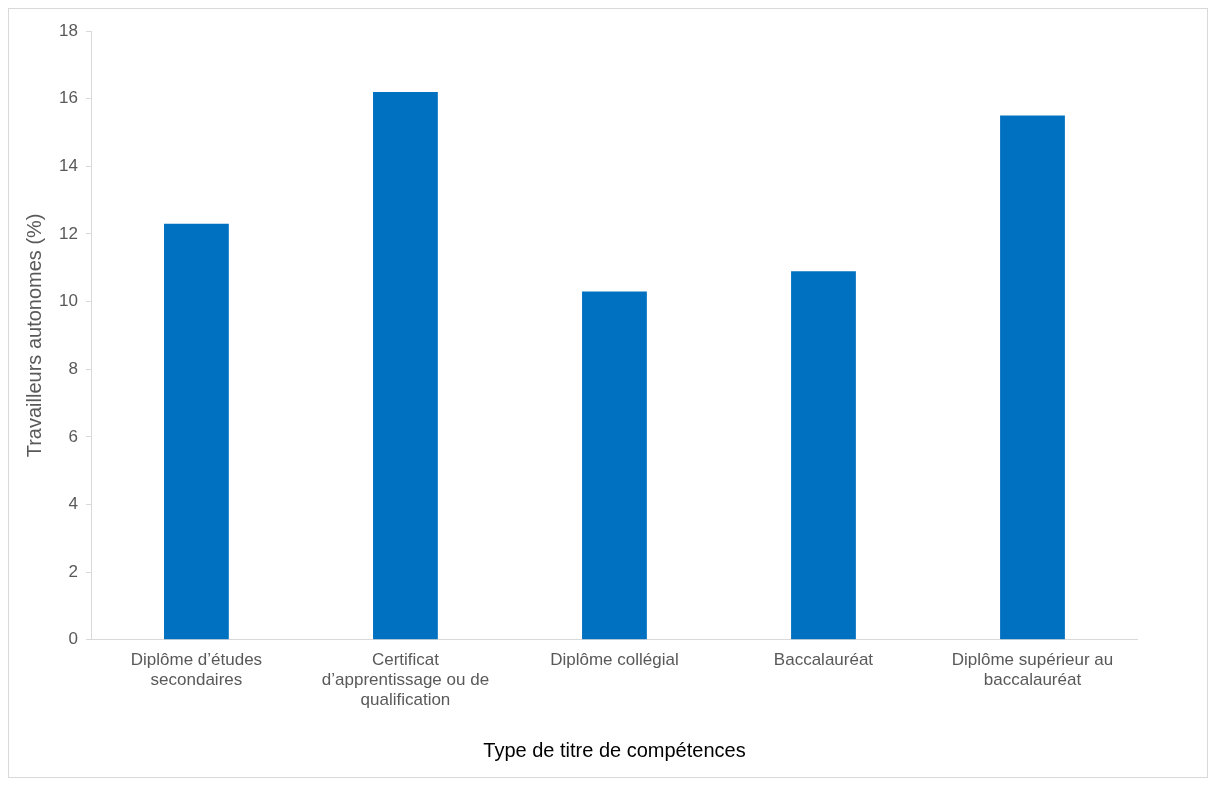 The image size is (1219, 786). I want to click on y-tick-label: 8, so click(73, 368).